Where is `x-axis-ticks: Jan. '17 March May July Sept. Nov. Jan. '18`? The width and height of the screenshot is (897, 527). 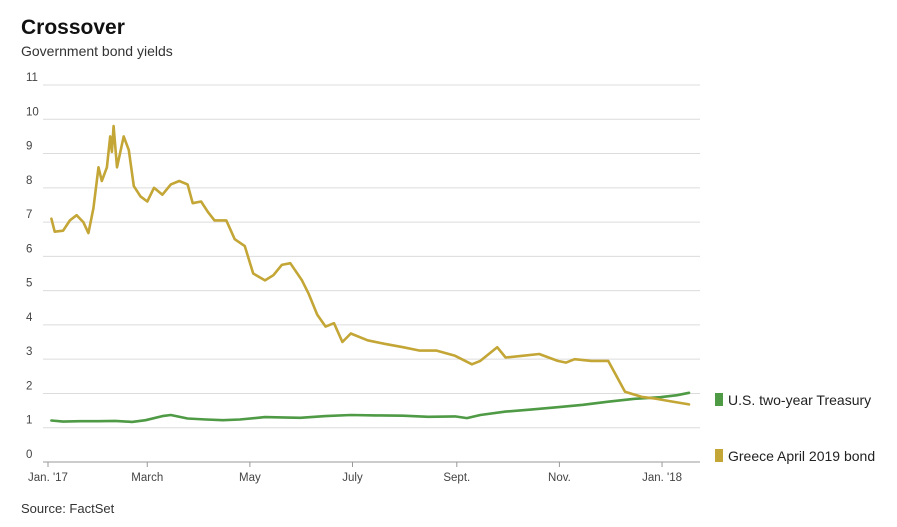 x-axis-ticks: Jan. '17 March May July Sept. Nov. Jan. '18 is located at coordinates (355, 473).